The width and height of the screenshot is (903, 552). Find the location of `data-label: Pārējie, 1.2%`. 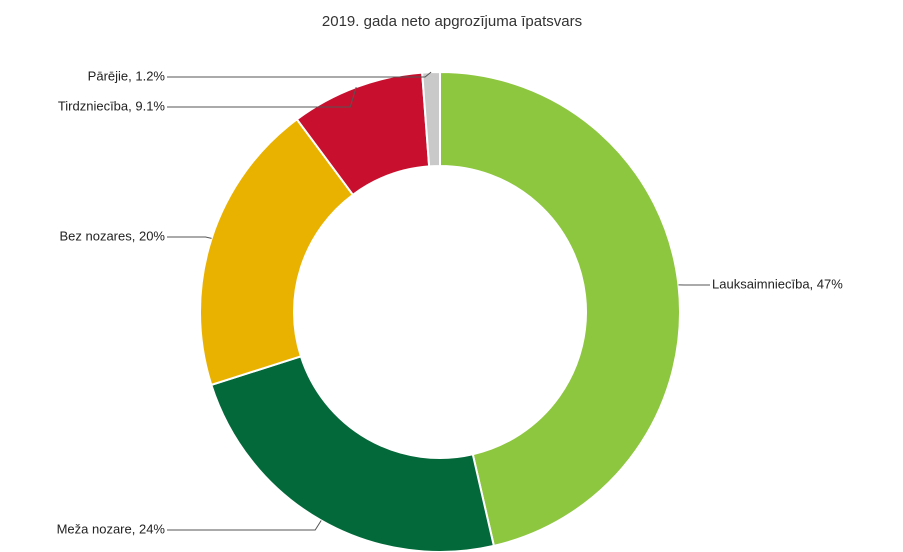

data-label: Pārējie, 1.2% is located at coordinates (127, 75).